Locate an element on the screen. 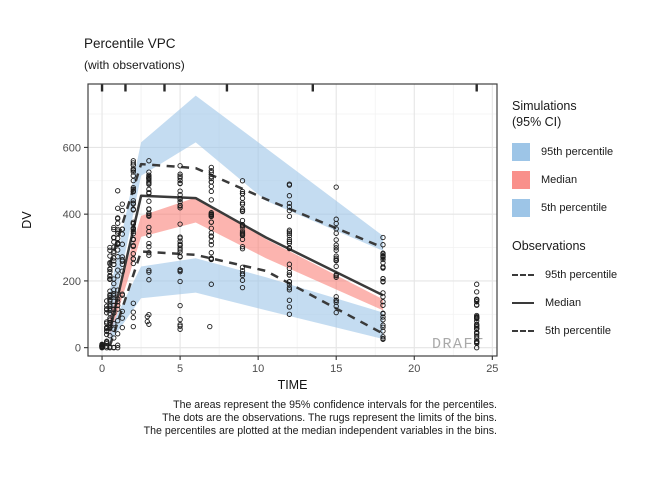 This screenshot has height=480, width=672. swatch-95th-percentile is located at coordinates (521, 152).